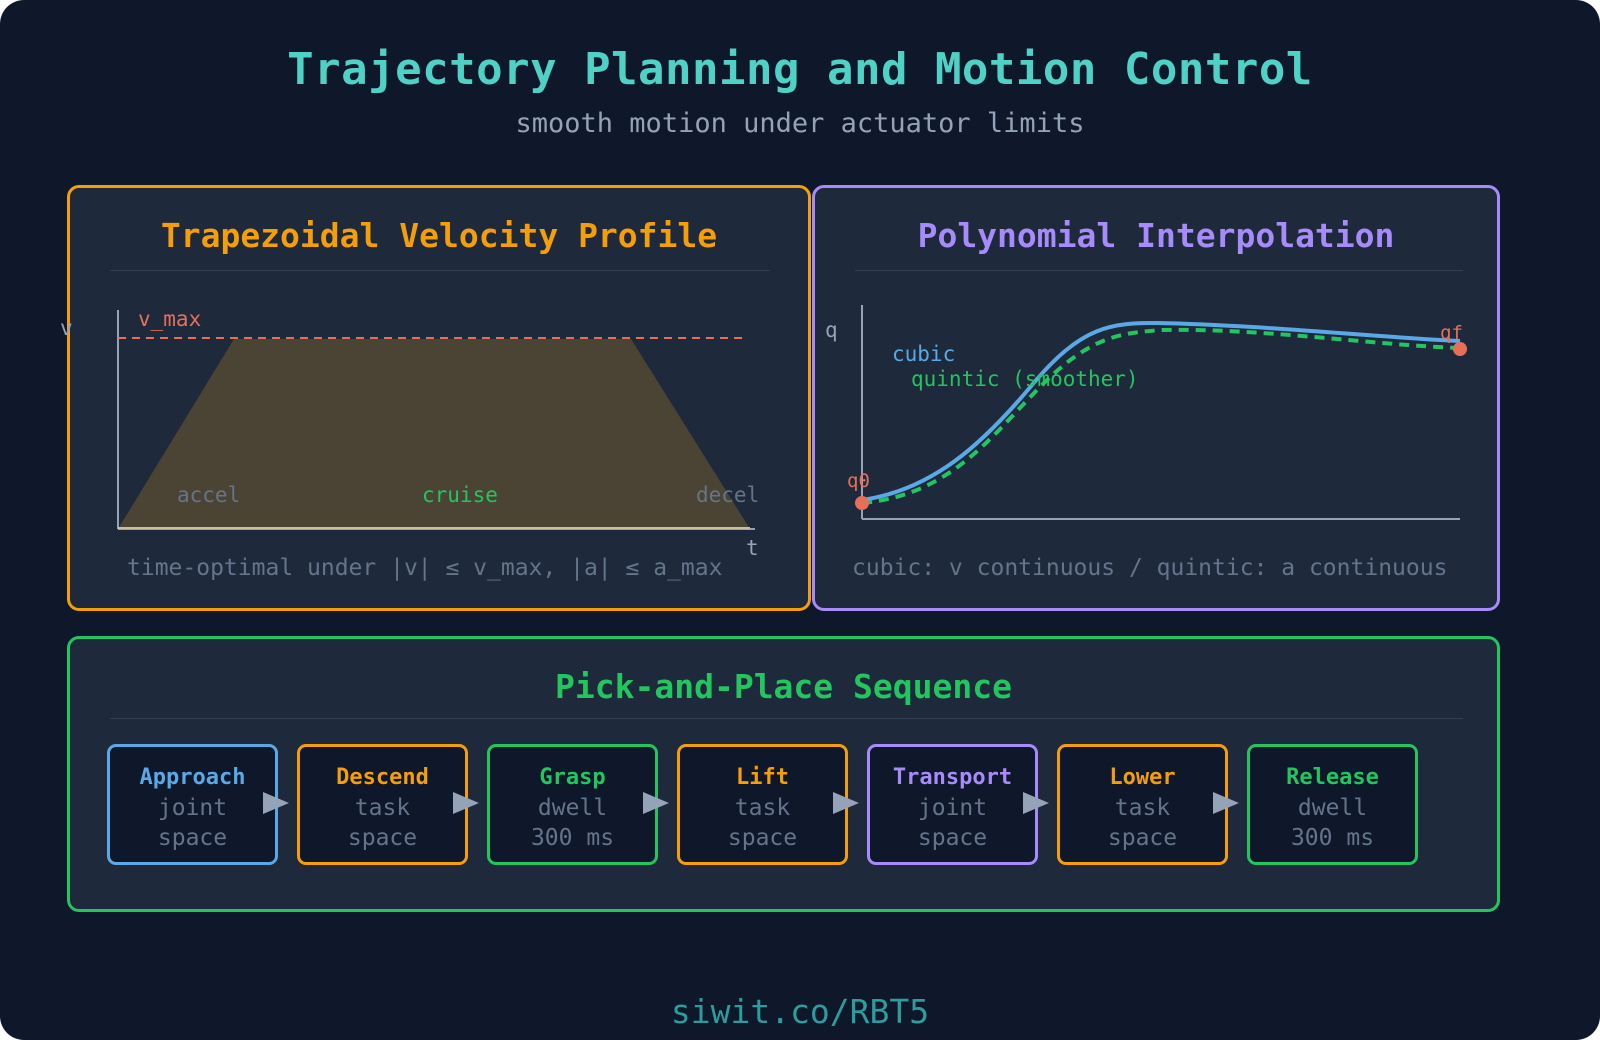 This screenshot has height=1040, width=1600. I want to click on step-name: Lift, so click(762, 777).